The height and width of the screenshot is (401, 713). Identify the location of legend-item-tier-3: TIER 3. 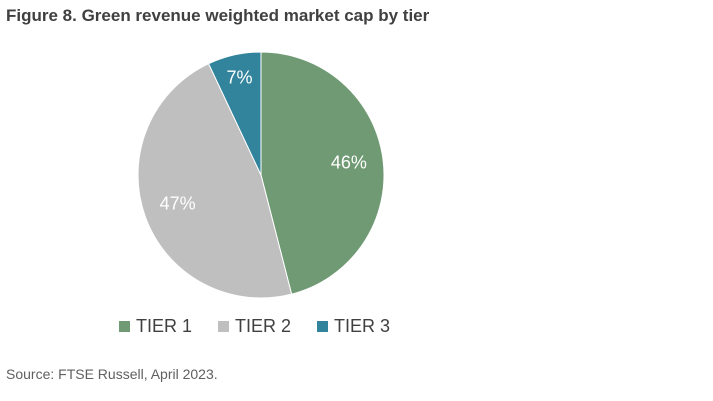
(353, 326).